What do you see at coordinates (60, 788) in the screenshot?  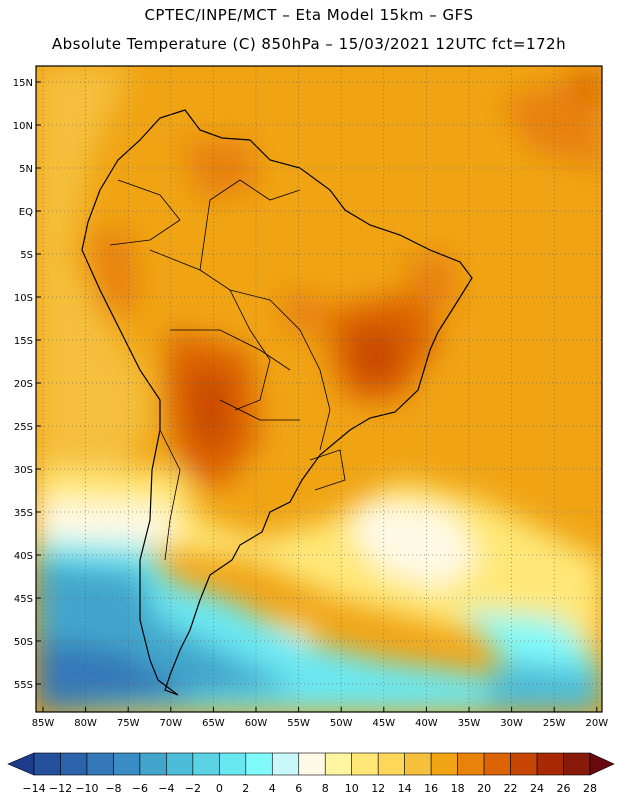 I see `colorbar-label: −12` at bounding box center [60, 788].